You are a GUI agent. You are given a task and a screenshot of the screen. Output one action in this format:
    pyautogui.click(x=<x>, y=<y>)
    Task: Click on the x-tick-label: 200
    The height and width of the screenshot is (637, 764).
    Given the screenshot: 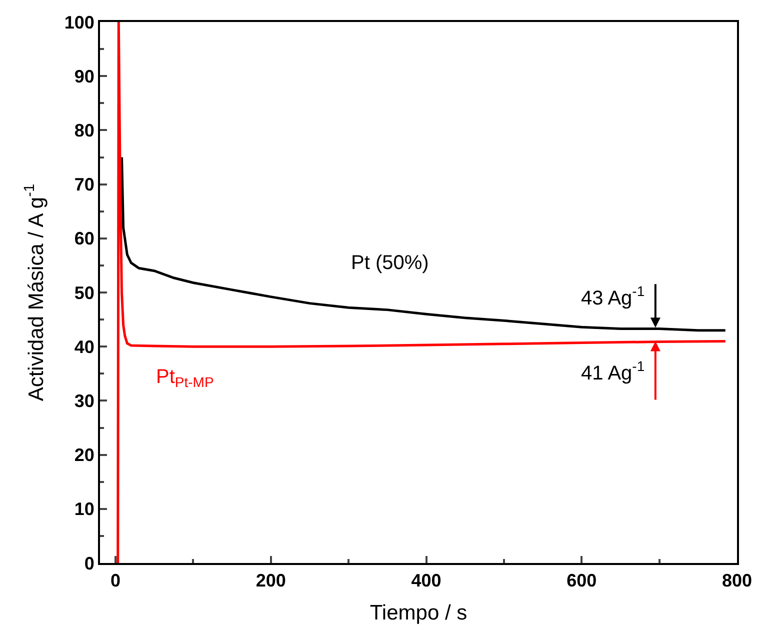 What is the action you would take?
    pyautogui.click(x=271, y=580)
    